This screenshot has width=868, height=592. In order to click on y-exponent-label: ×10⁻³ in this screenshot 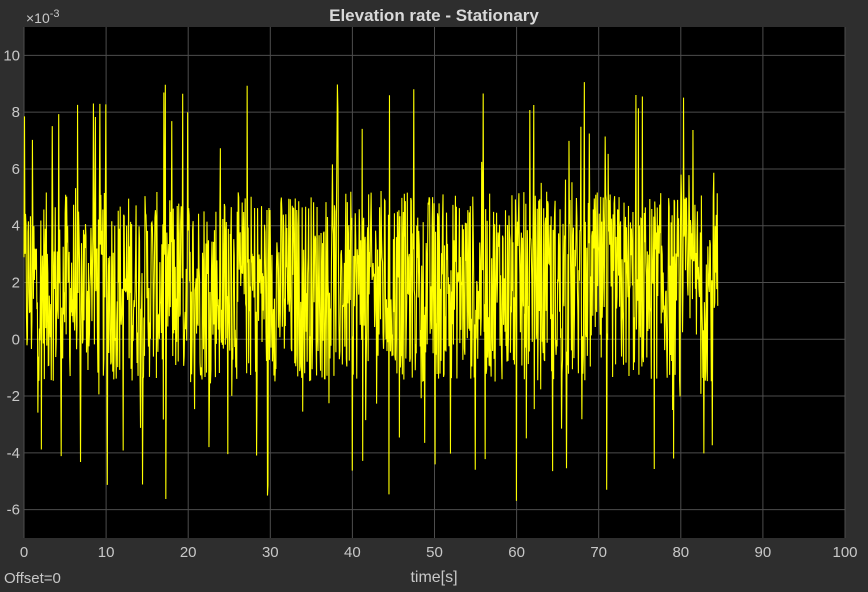, I will do `click(43, 17)`.